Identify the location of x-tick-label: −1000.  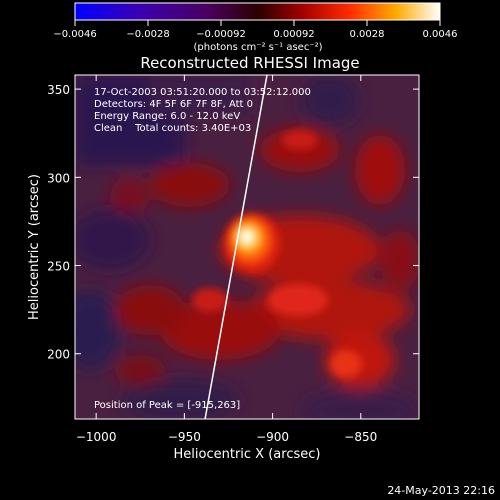
(96, 437).